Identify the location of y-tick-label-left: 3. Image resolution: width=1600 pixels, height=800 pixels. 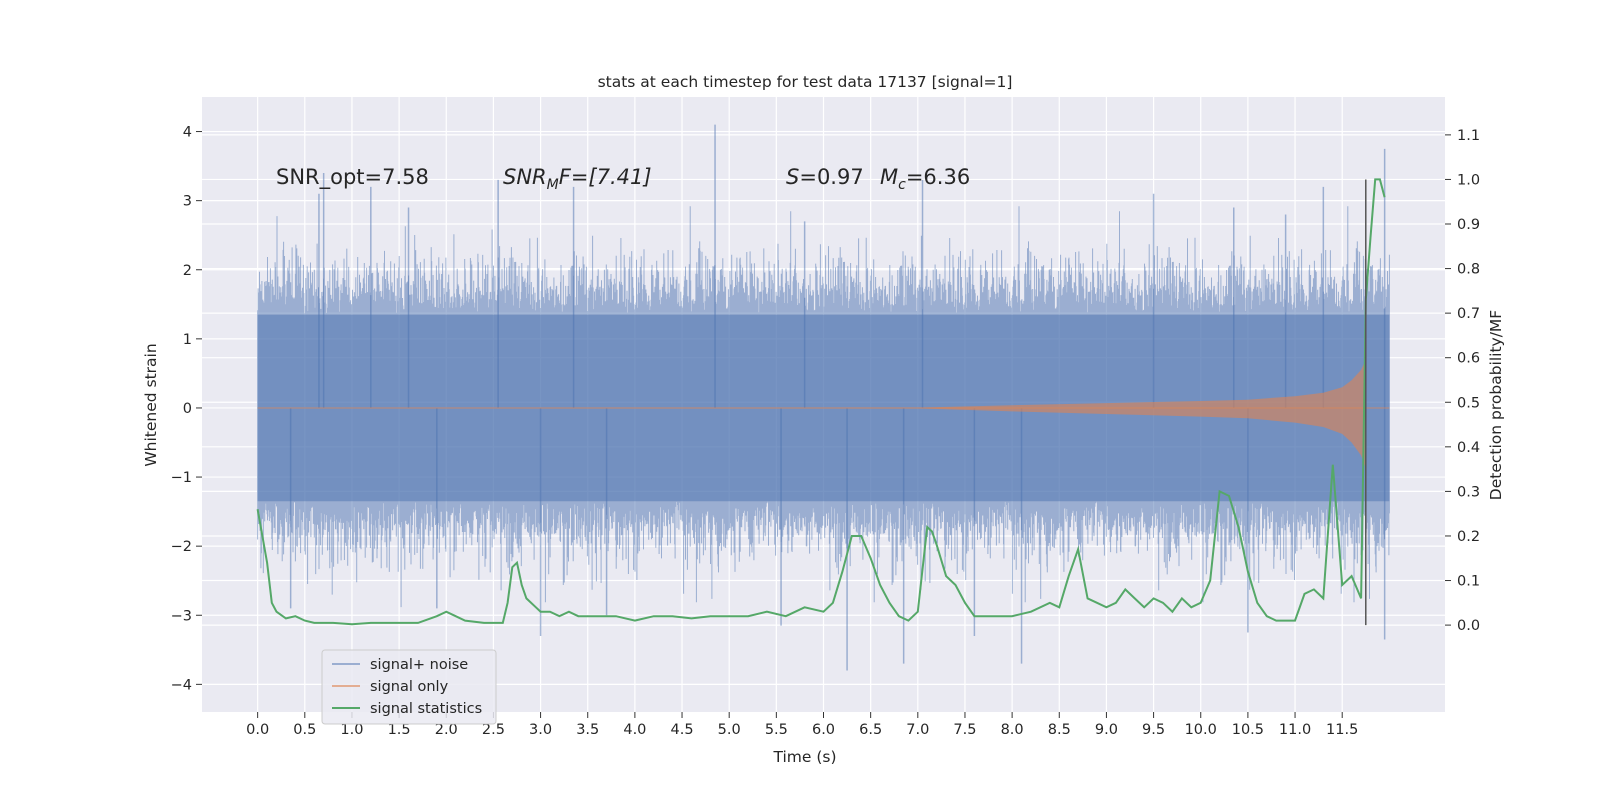
(187, 202).